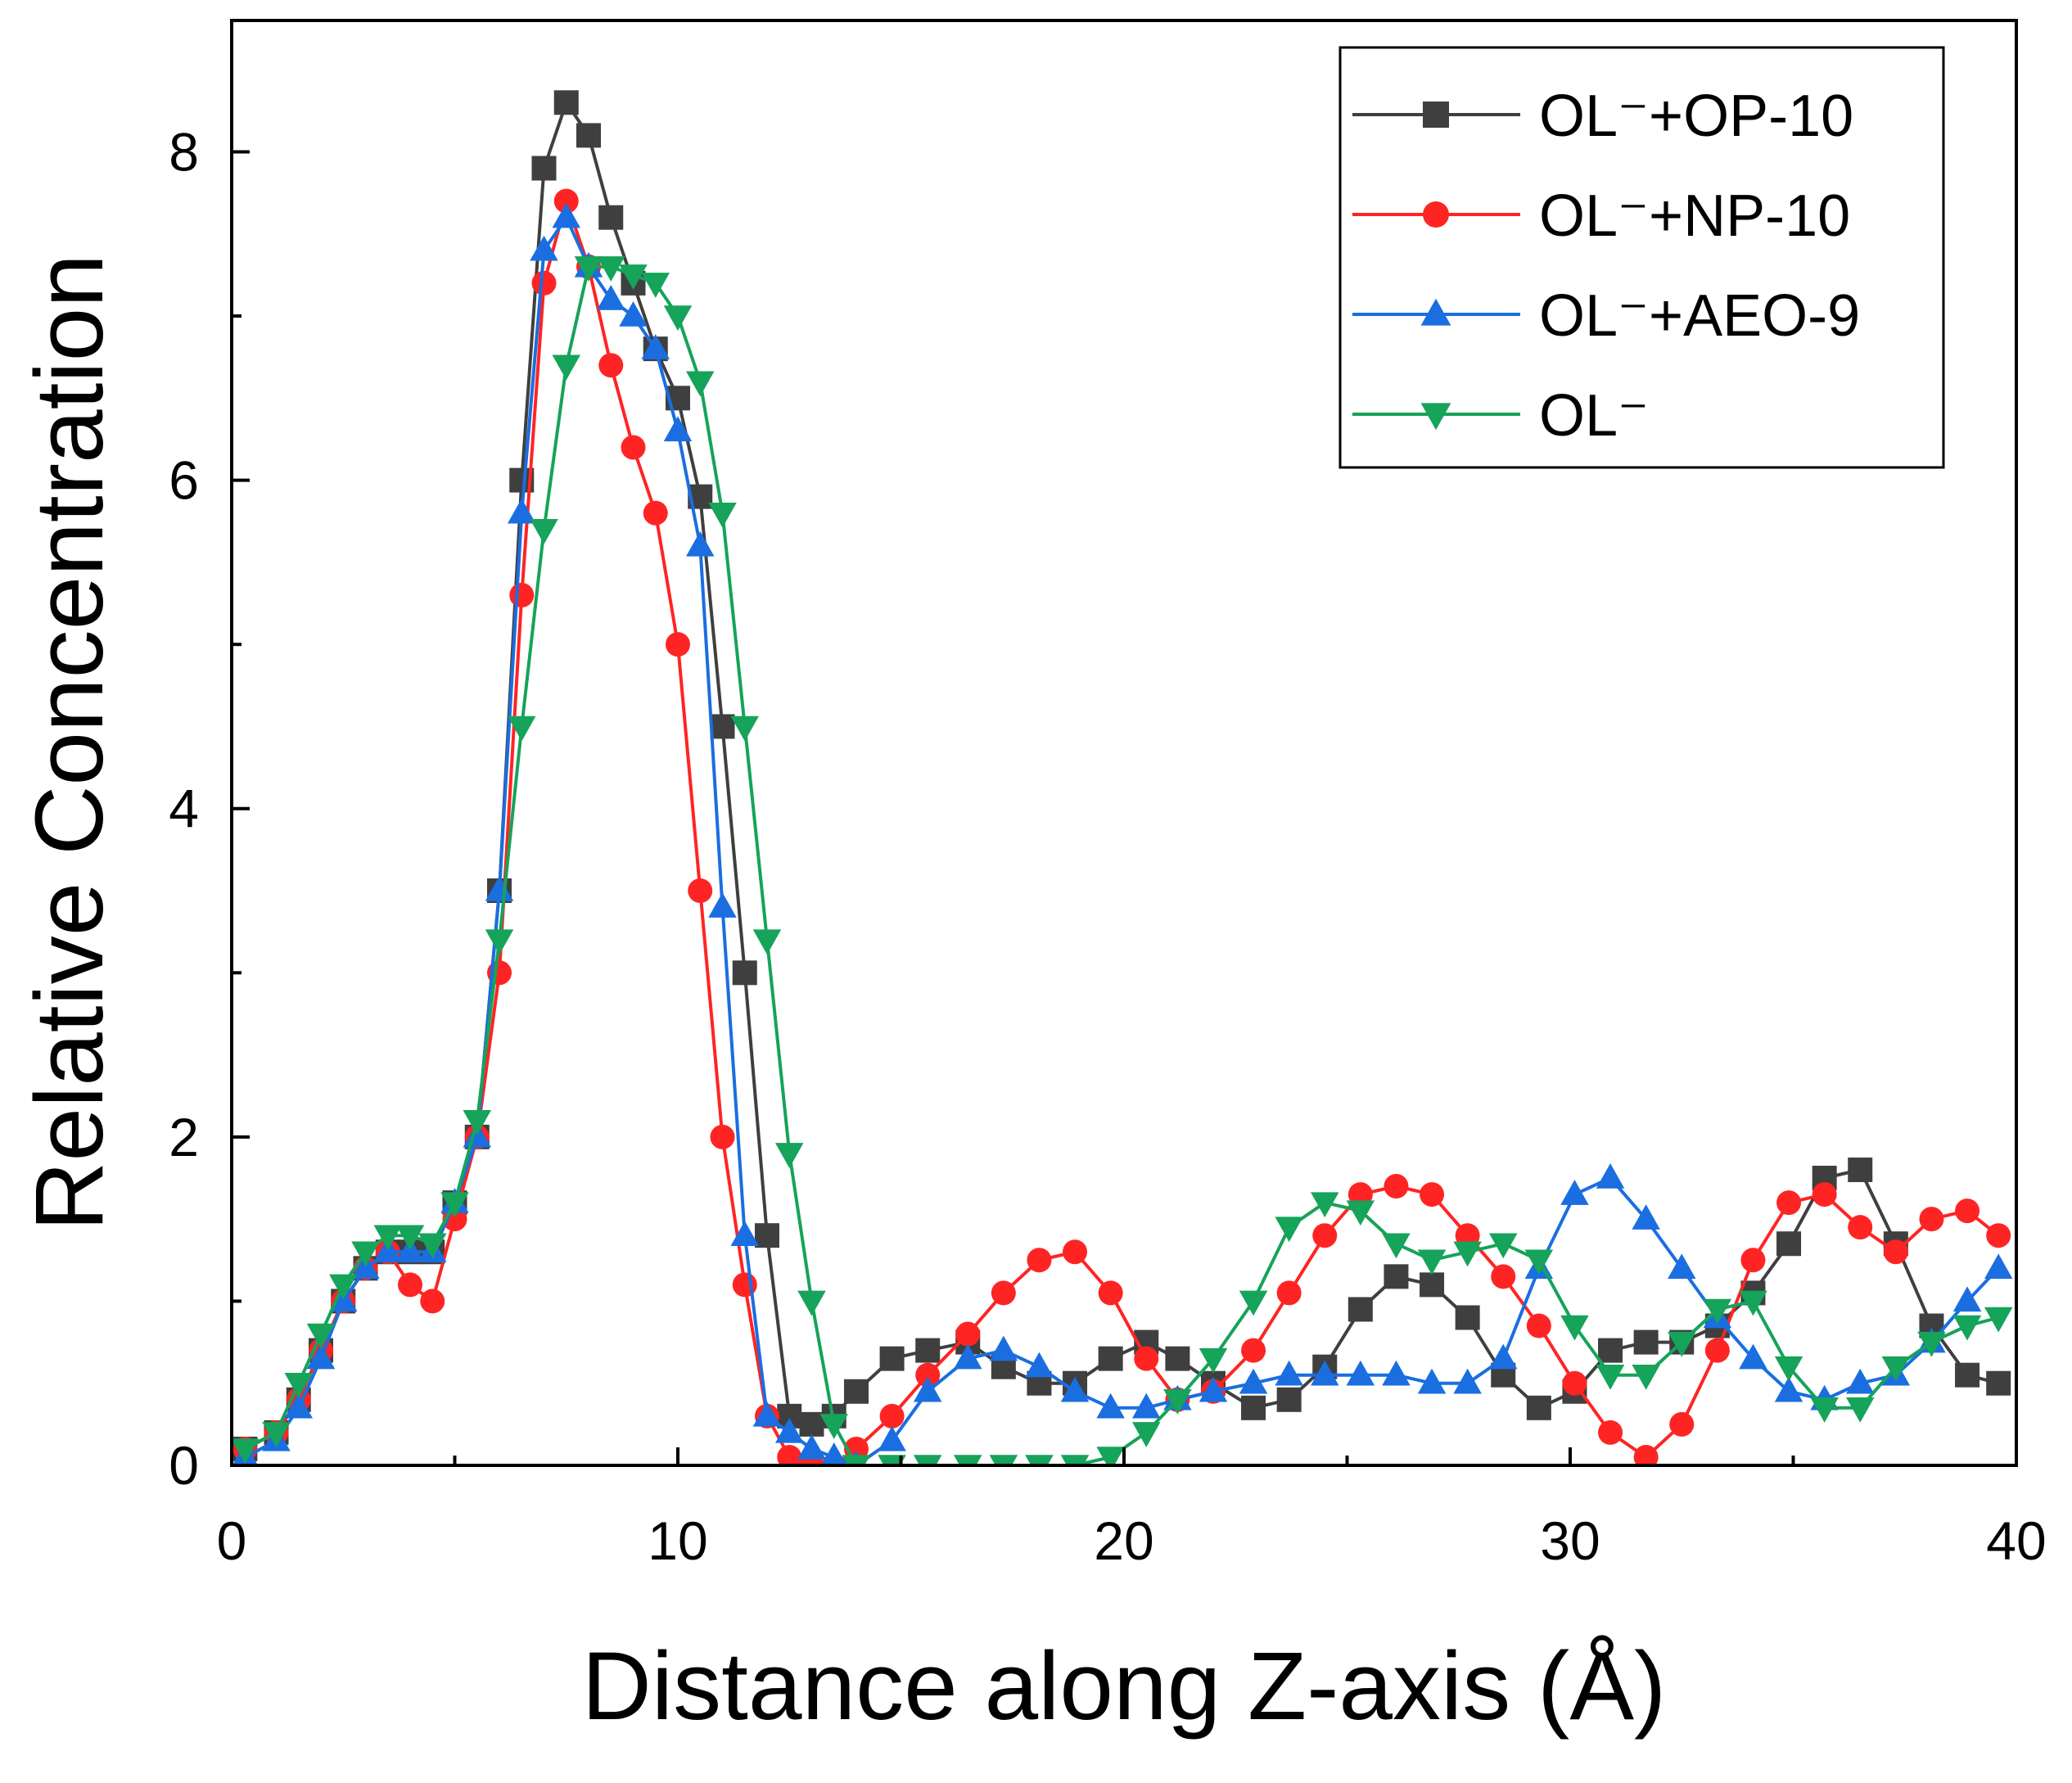 This screenshot has width=2072, height=1783. What do you see at coordinates (1500, 416) in the screenshot?
I see `legend-entry: OL⁻` at bounding box center [1500, 416].